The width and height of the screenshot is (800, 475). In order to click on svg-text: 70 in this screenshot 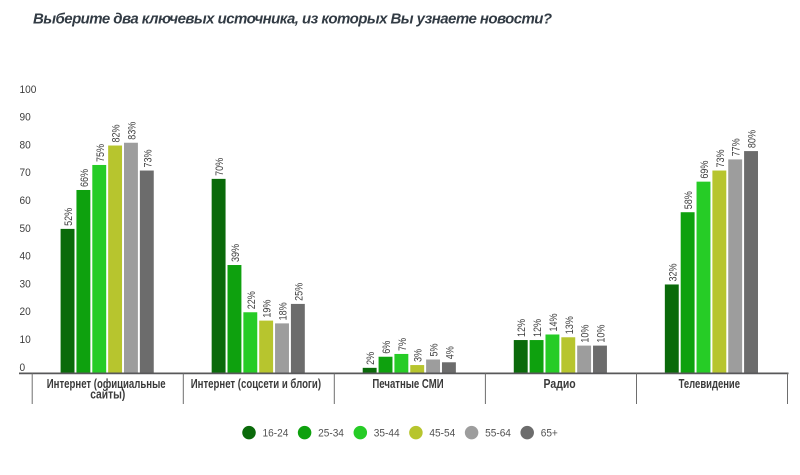, I will do `click(25, 173)`.